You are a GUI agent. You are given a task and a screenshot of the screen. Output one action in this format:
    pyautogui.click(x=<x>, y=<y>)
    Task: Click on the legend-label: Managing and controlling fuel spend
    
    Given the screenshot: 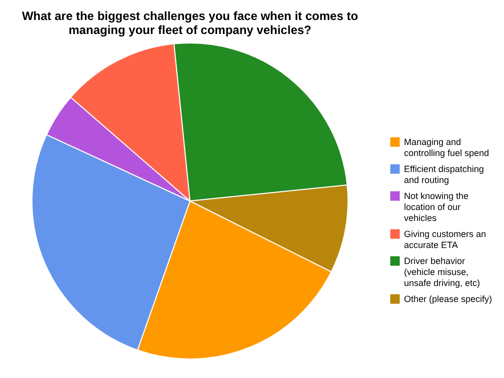 What is the action you would take?
    pyautogui.click(x=447, y=147)
    